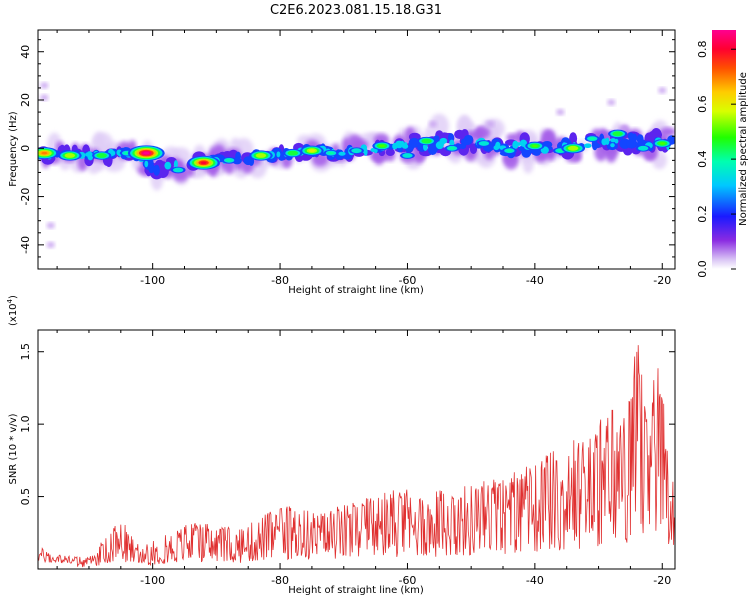 The width and height of the screenshot is (750, 600). What do you see at coordinates (12, 310) in the screenshot?
I see `snr-multiplier: (x104)` at bounding box center [12, 310].